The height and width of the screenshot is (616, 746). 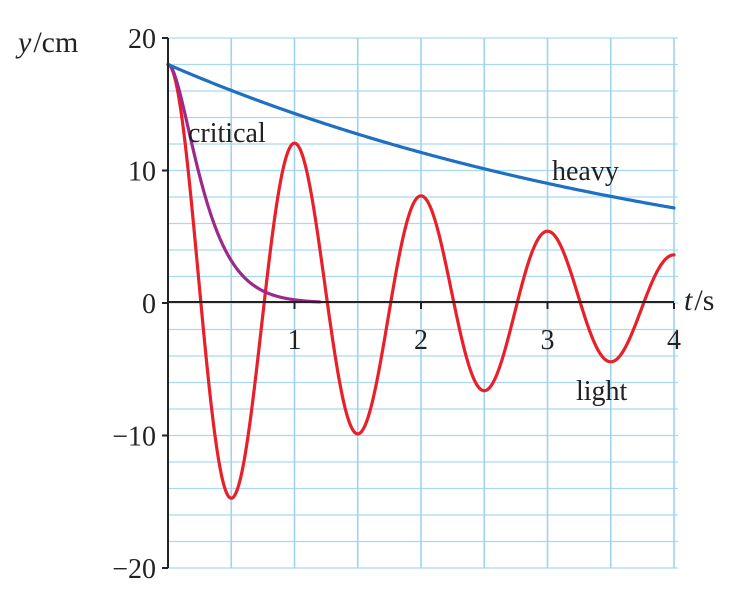 What do you see at coordinates (295, 340) in the screenshot?
I see `x-tick-label: 1` at bounding box center [295, 340].